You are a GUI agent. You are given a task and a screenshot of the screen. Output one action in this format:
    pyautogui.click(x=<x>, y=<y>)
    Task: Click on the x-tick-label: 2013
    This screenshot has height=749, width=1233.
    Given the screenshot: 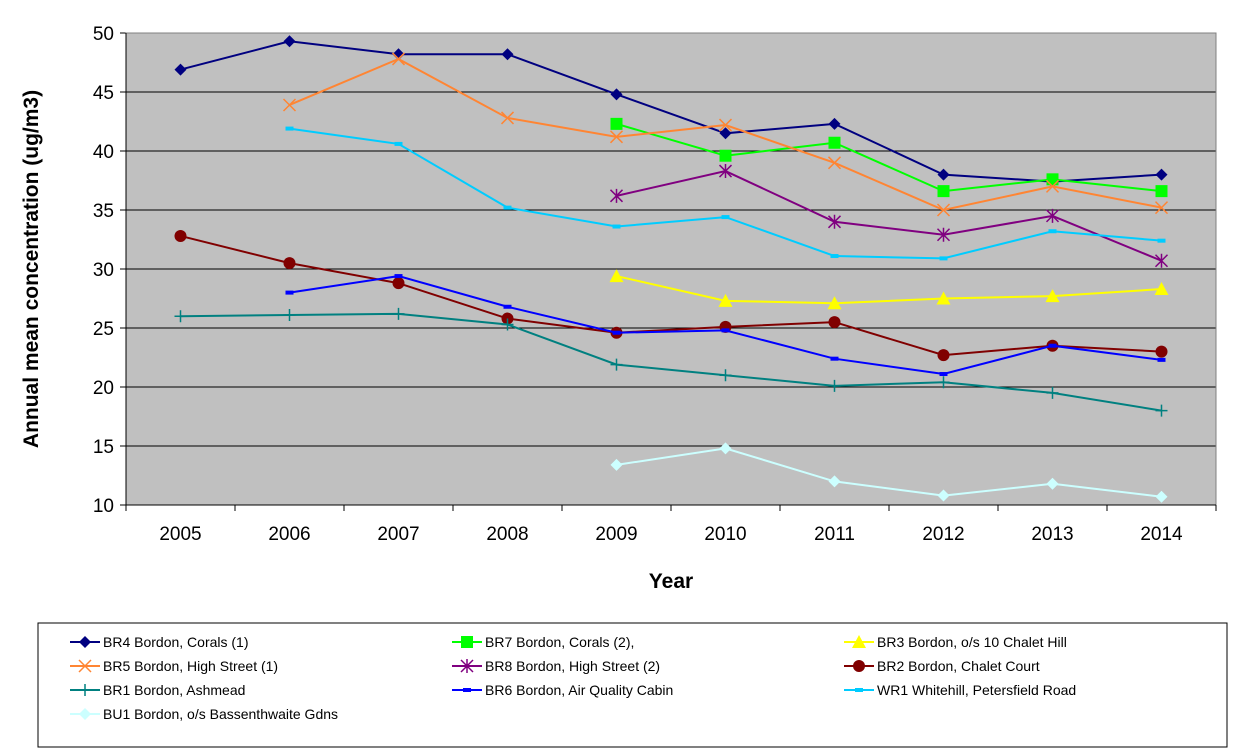 What is the action you would take?
    pyautogui.click(x=1052, y=534)
    